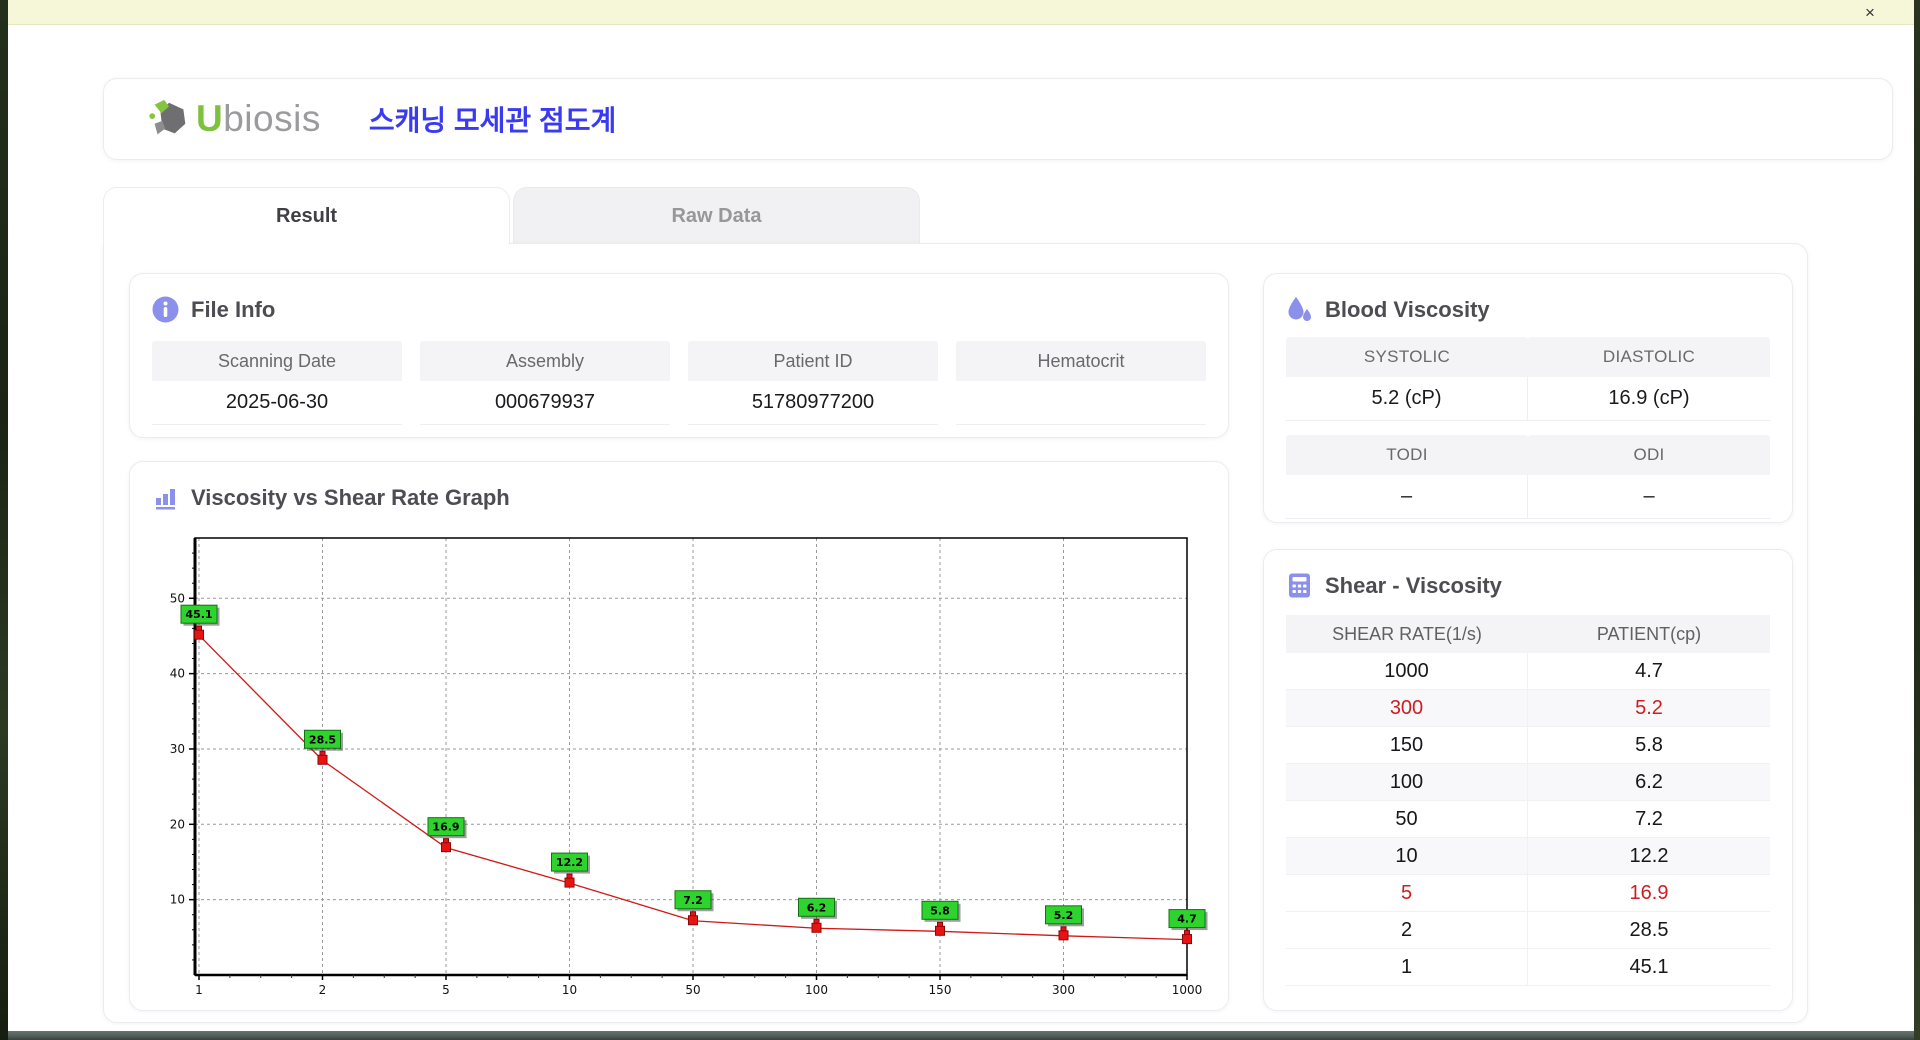 The height and width of the screenshot is (1040, 1920). I want to click on close-icon: ×, so click(1870, 12).